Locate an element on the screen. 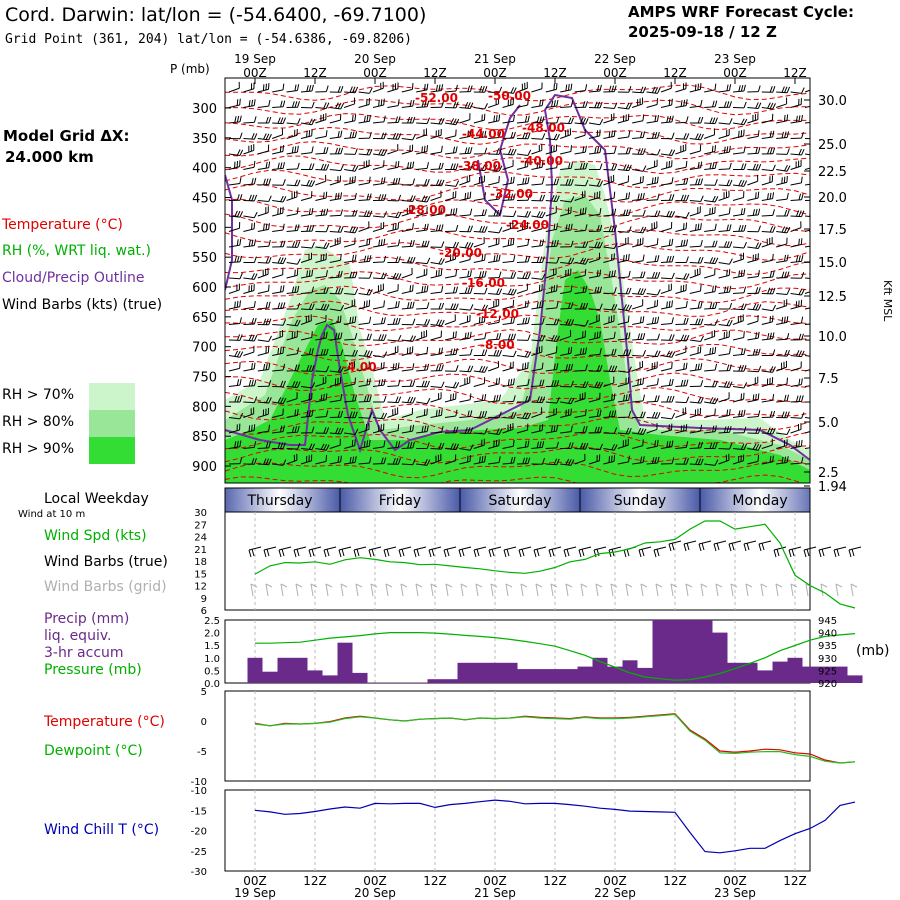 The height and width of the screenshot is (900, 900). legend-wind-speed: Wind Spd (kts) is located at coordinates (95, 536).